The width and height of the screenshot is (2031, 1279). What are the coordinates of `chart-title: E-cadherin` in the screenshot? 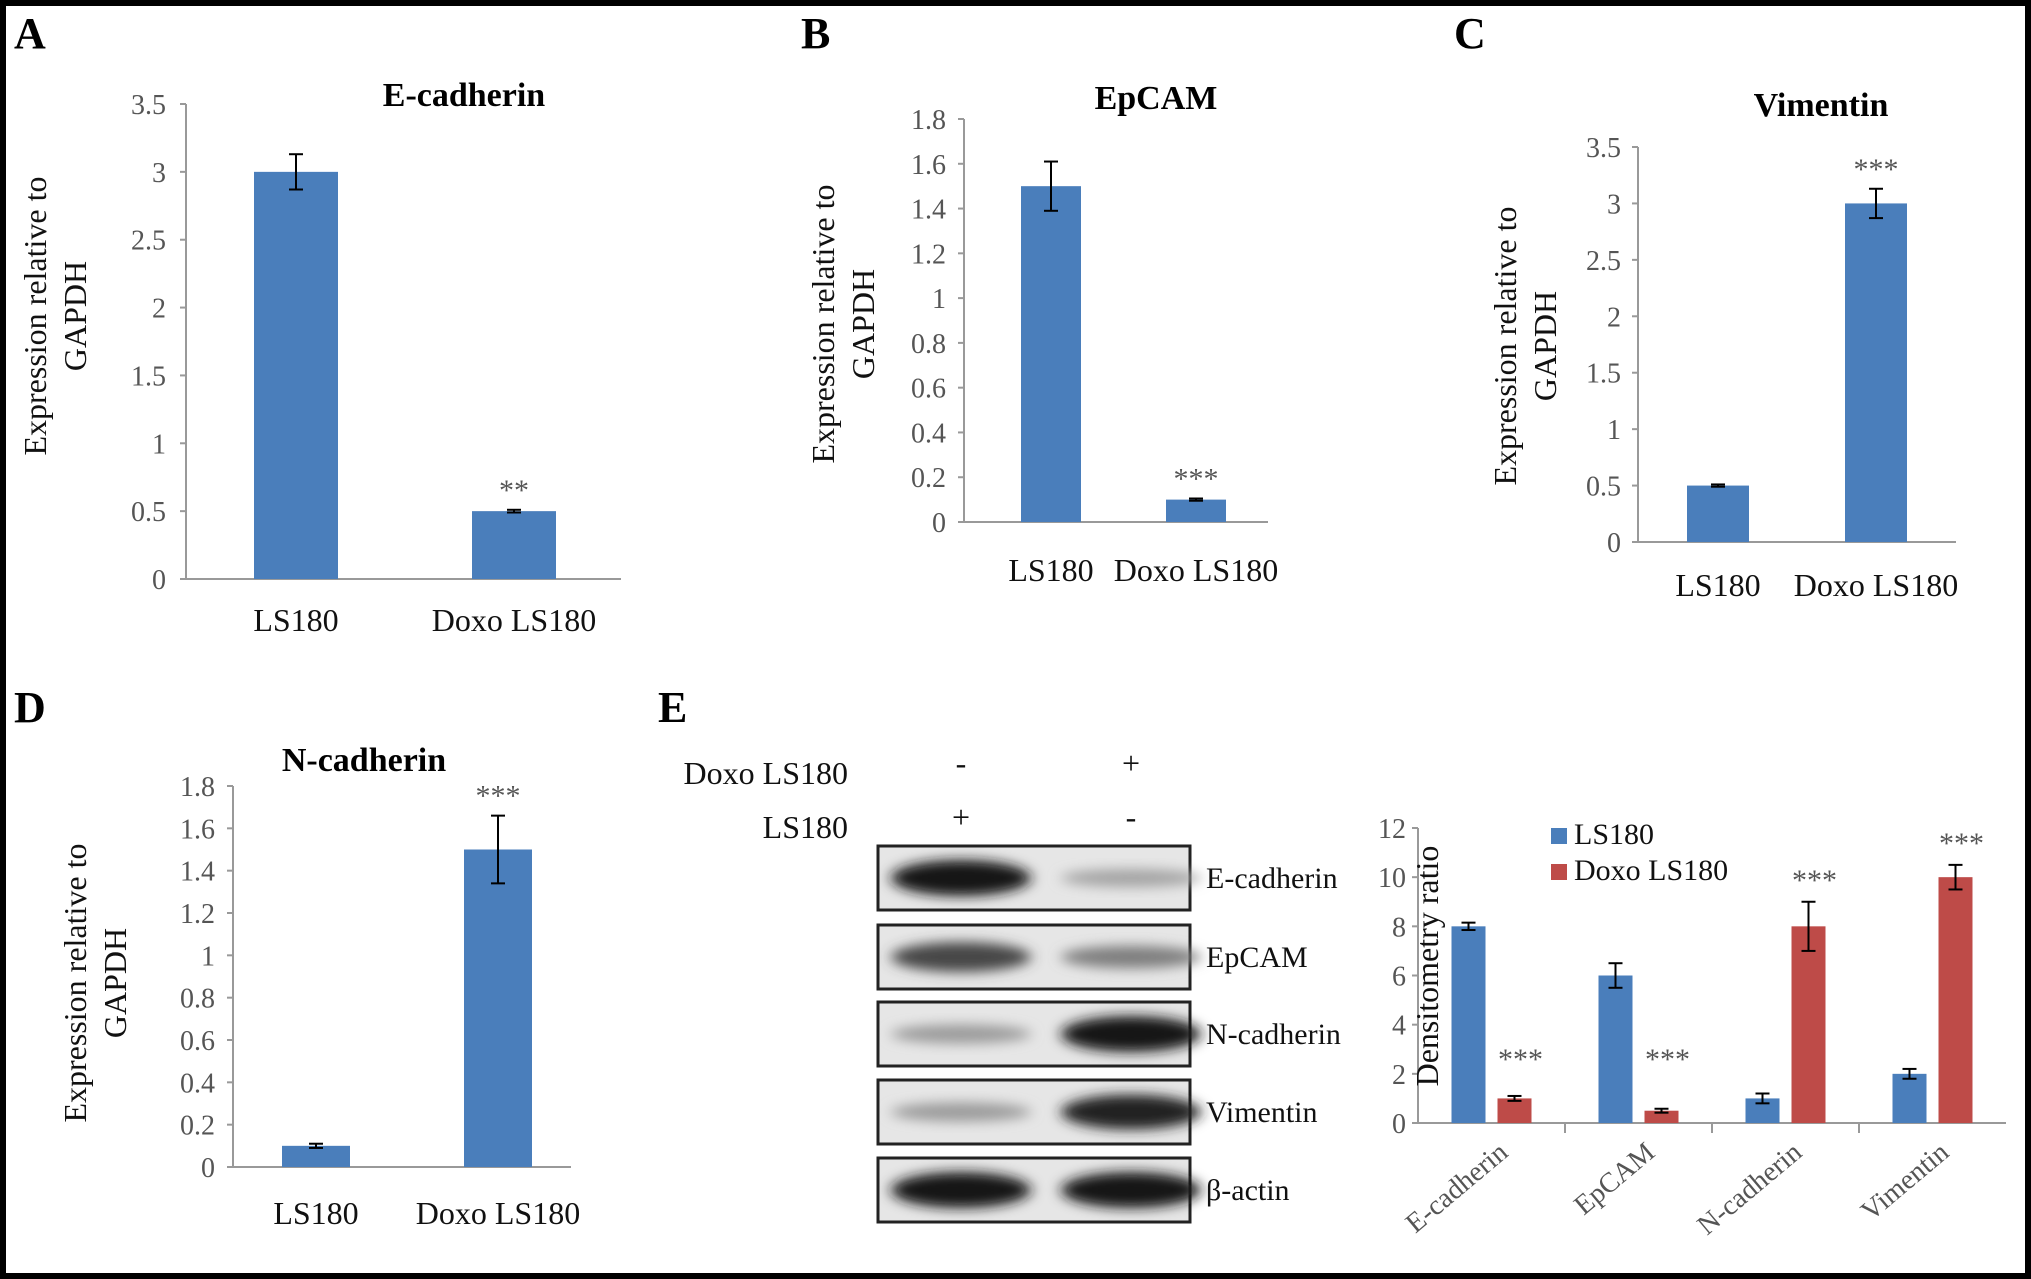 It's located at (464, 95).